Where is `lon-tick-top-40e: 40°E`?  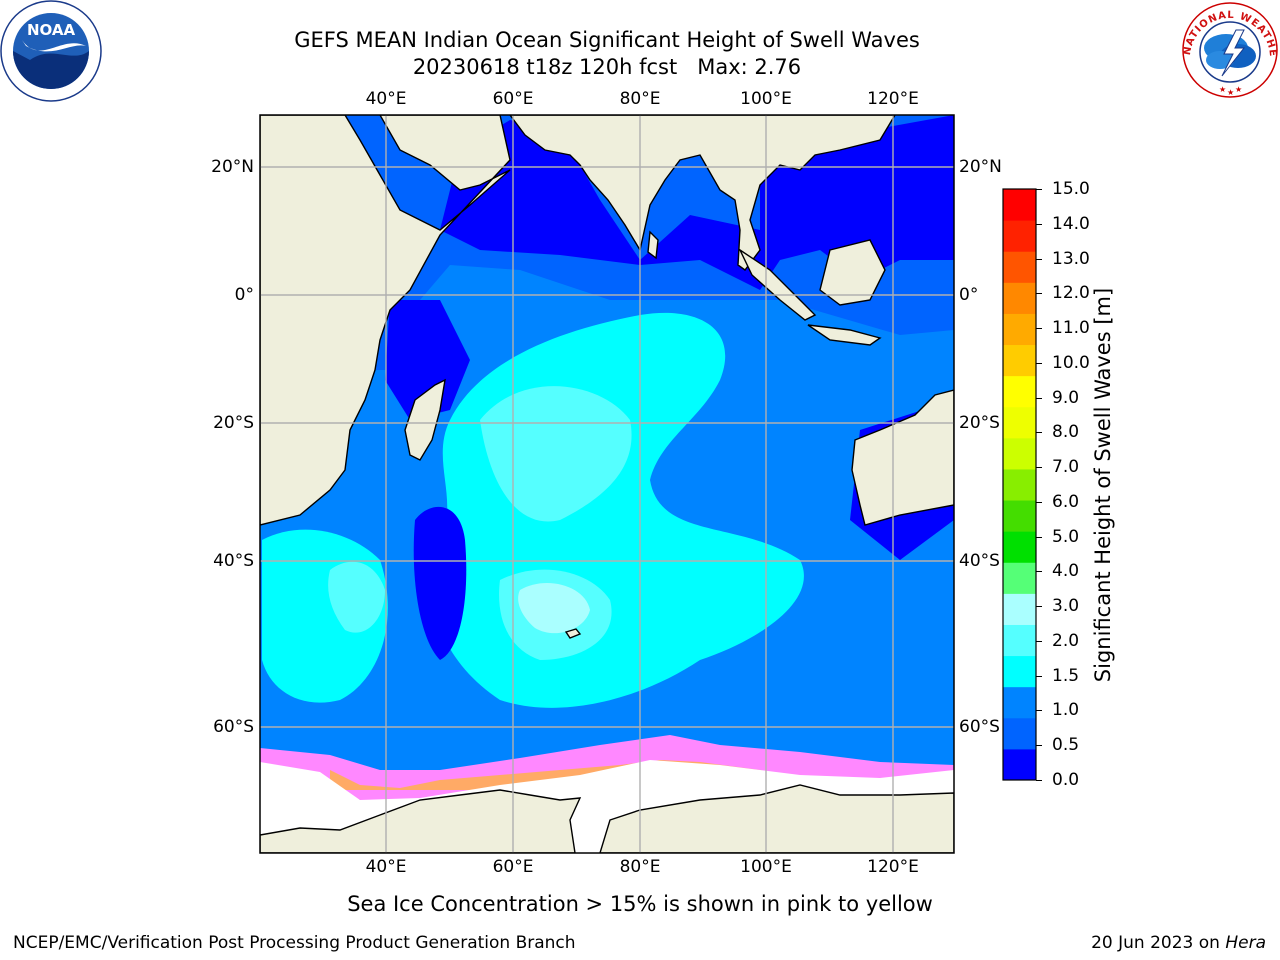
lon-tick-top-40e: 40°E is located at coordinates (386, 99).